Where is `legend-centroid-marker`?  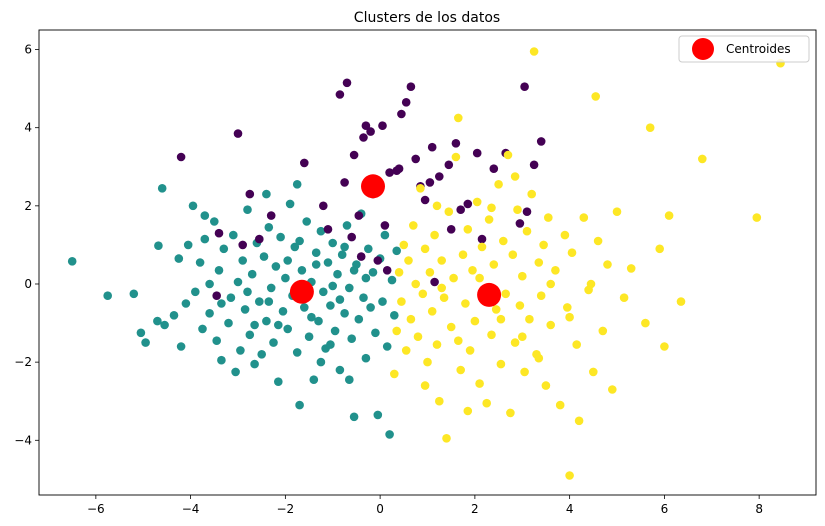
legend-centroid-marker is located at coordinates (703, 49).